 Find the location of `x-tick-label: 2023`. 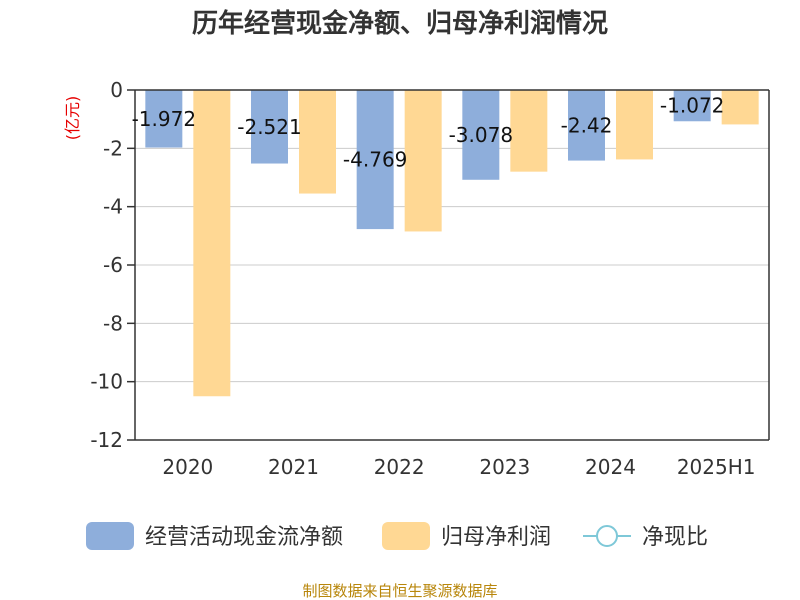

x-tick-label: 2023 is located at coordinates (504, 467).